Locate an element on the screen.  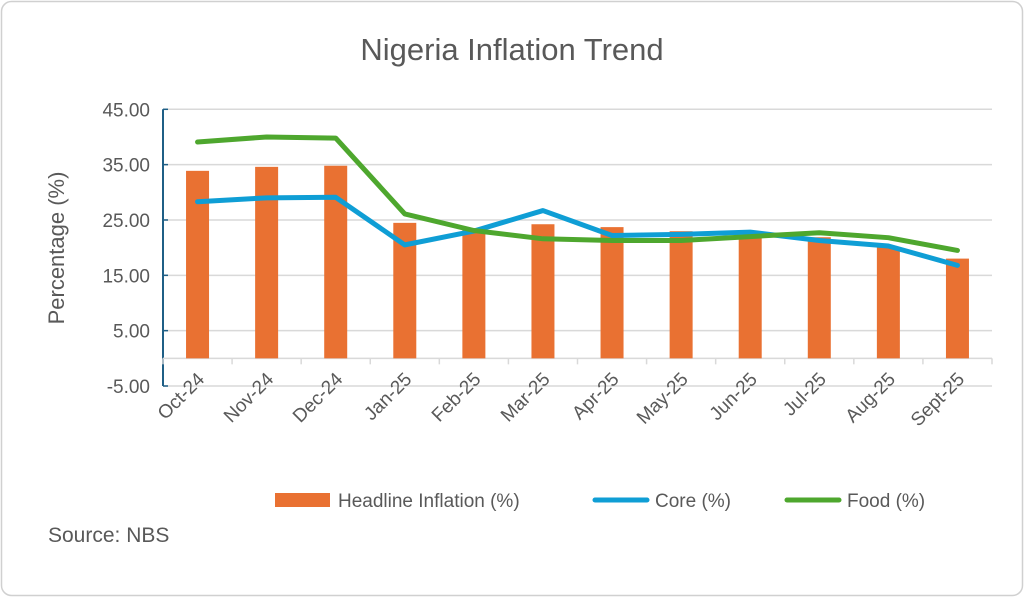
y-tick-label: 35.00 is located at coordinates (126, 166).